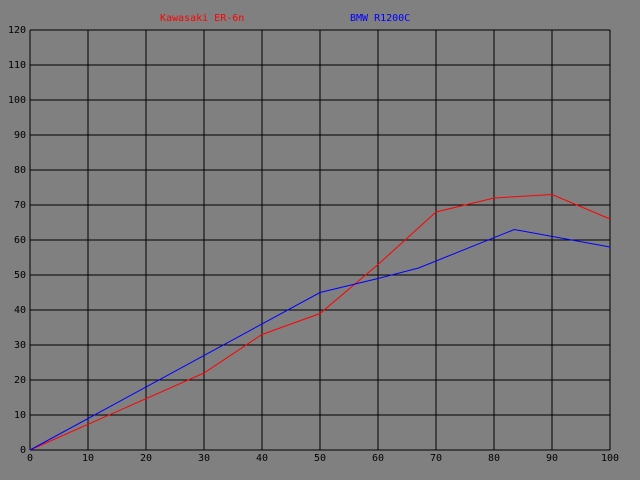 The width and height of the screenshot is (640, 480). Describe the element at coordinates (378, 458) in the screenshot. I see `x-tick-label: 60` at that location.